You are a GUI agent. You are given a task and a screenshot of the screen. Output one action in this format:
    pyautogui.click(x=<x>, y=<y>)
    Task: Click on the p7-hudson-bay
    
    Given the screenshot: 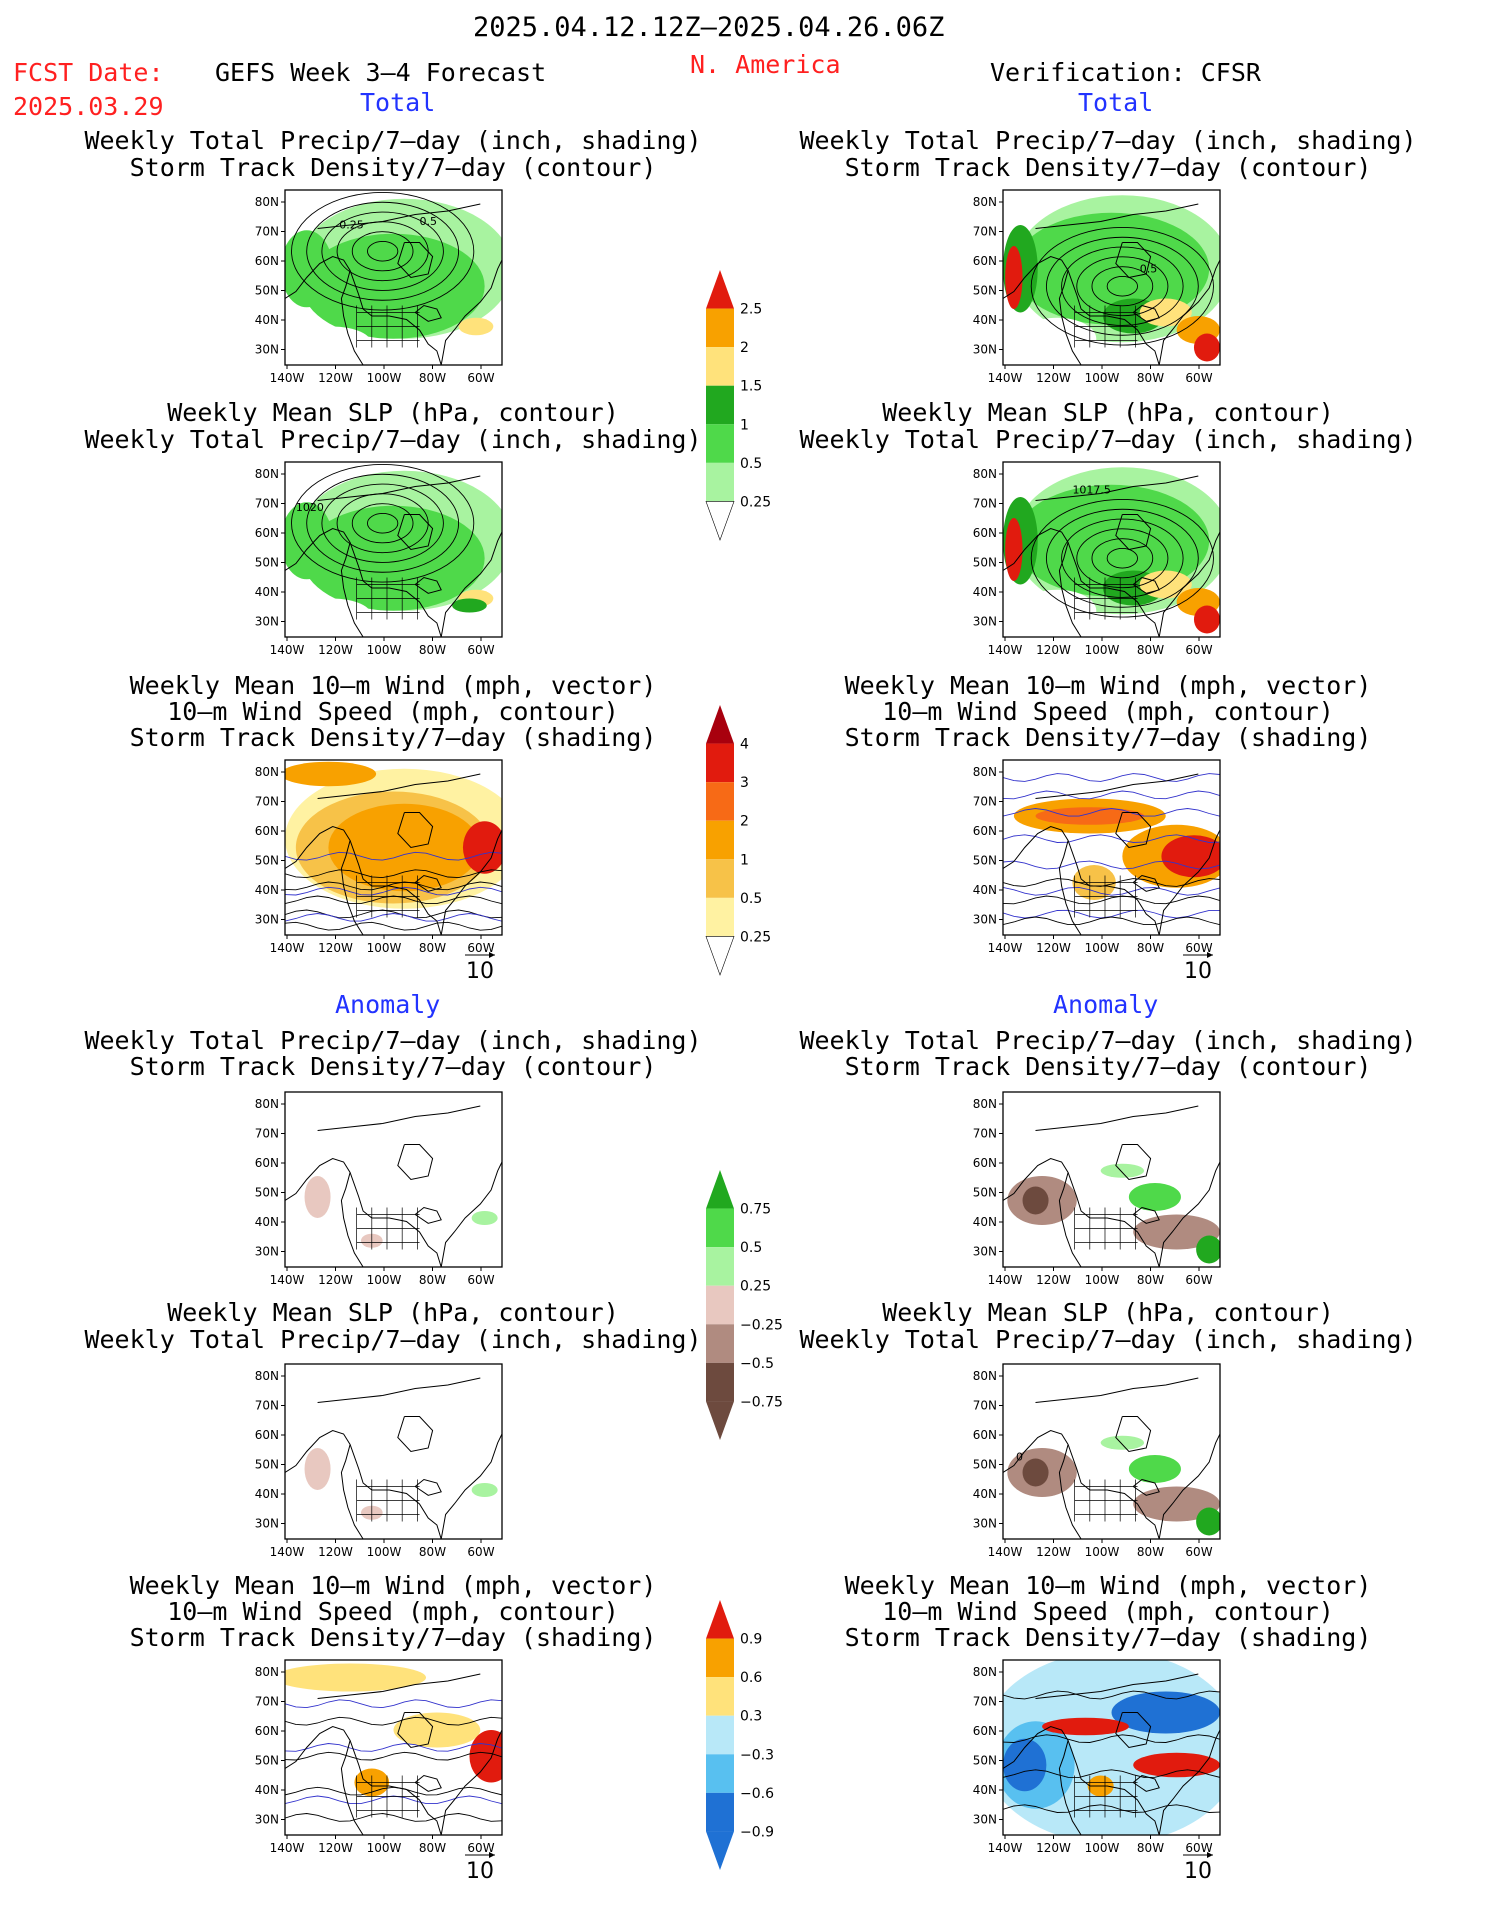 What is the action you would take?
    pyautogui.click(x=415, y=1162)
    